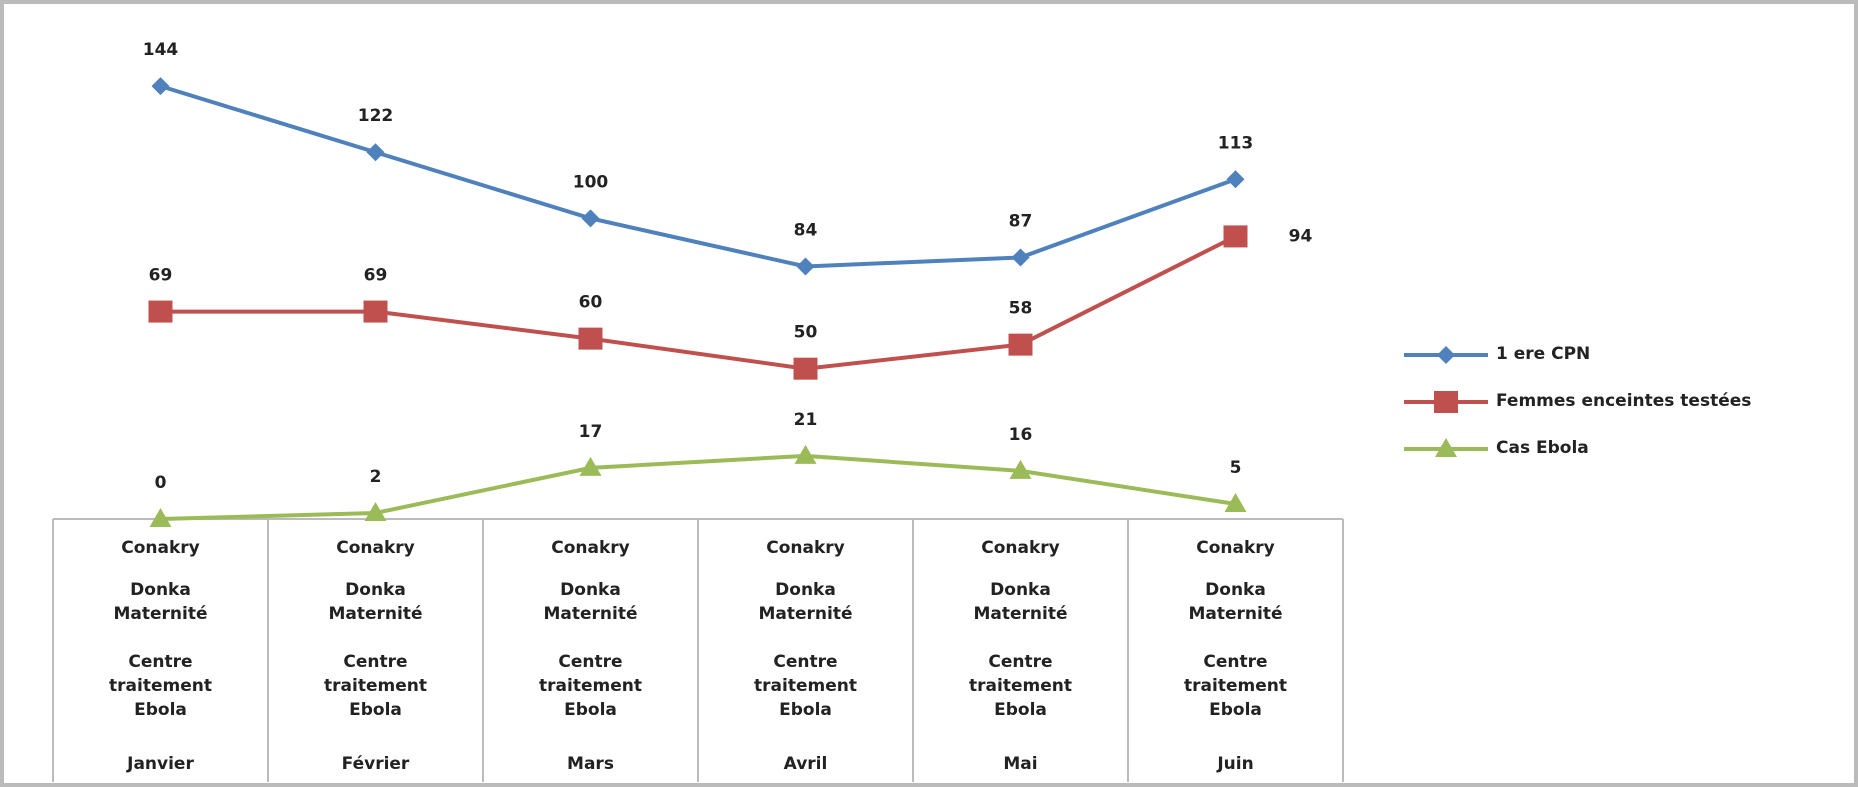 This screenshot has height=787, width=1858. Describe the element at coordinates (1542, 448) in the screenshot. I see `legend-label: Cas Ebola` at that location.